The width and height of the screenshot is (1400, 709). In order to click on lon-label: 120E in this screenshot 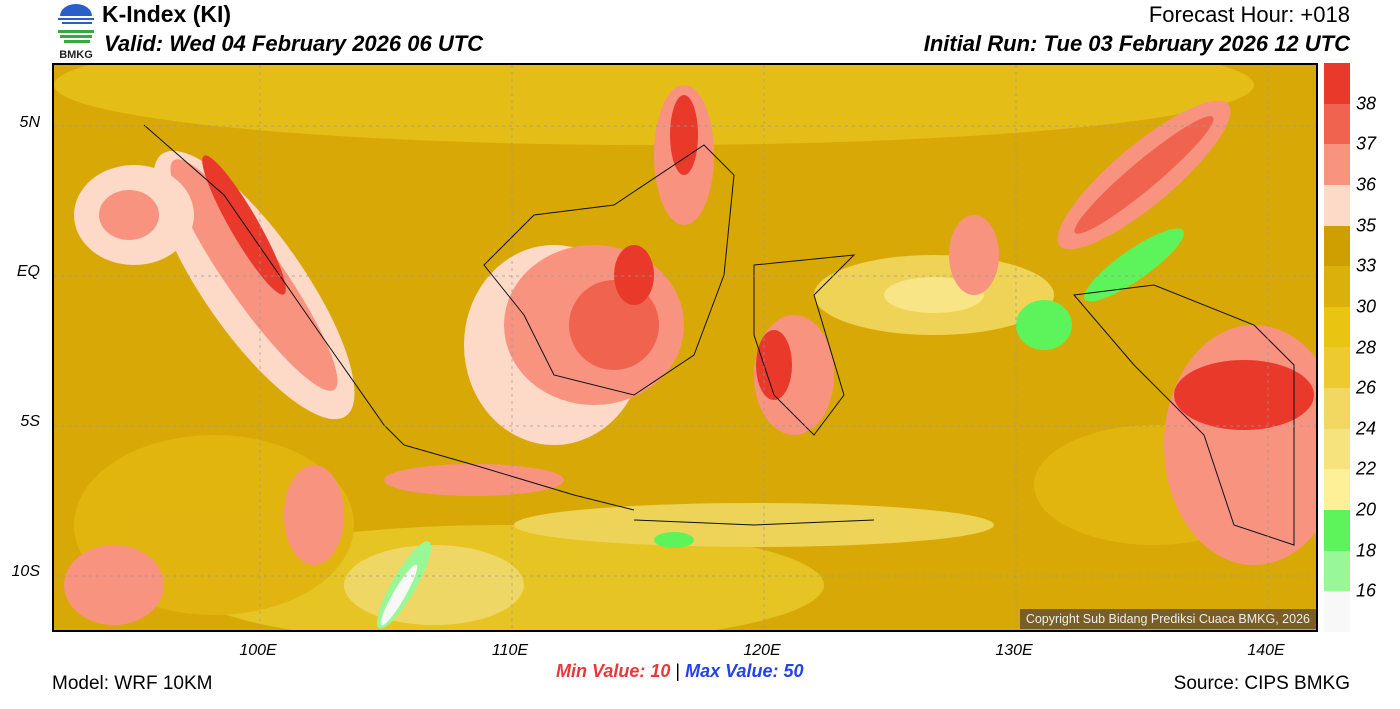, I will do `click(762, 650)`.